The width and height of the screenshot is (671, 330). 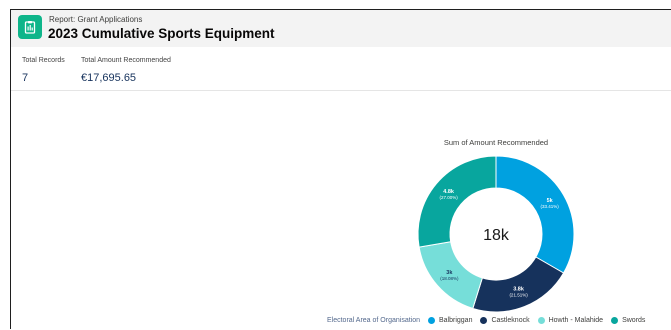 What do you see at coordinates (448, 197) in the screenshot?
I see `slice-percent-label: (27.00%)` at bounding box center [448, 197].